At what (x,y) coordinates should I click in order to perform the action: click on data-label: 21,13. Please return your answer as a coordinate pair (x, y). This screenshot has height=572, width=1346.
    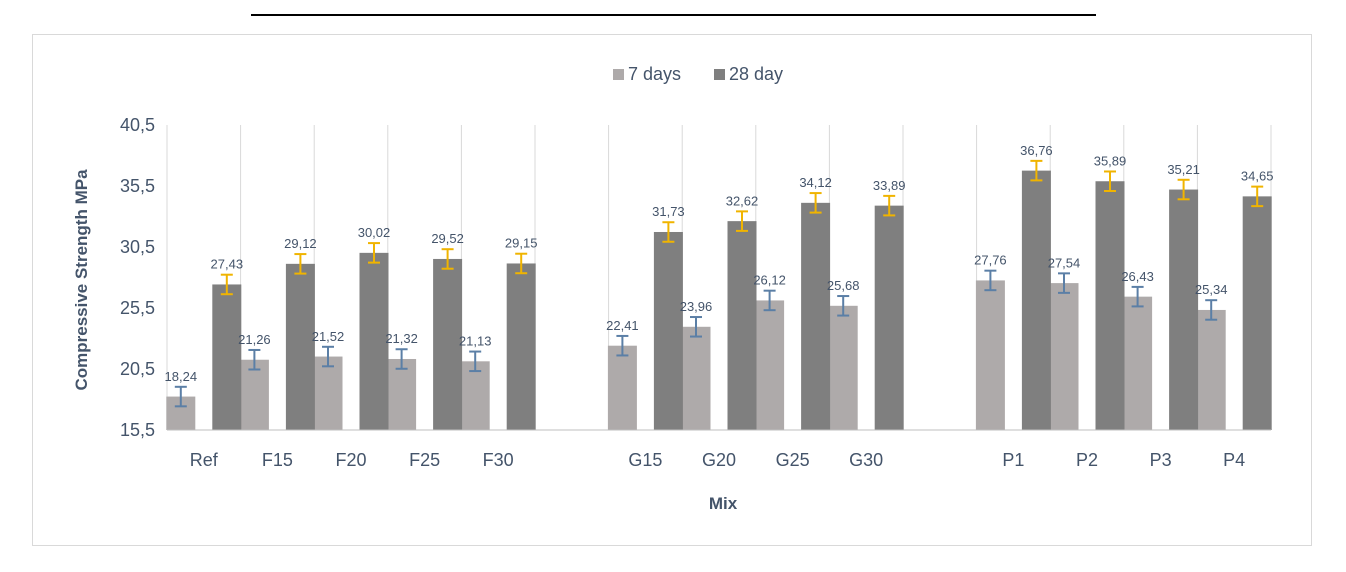
    Looking at the image, I should click on (475, 341).